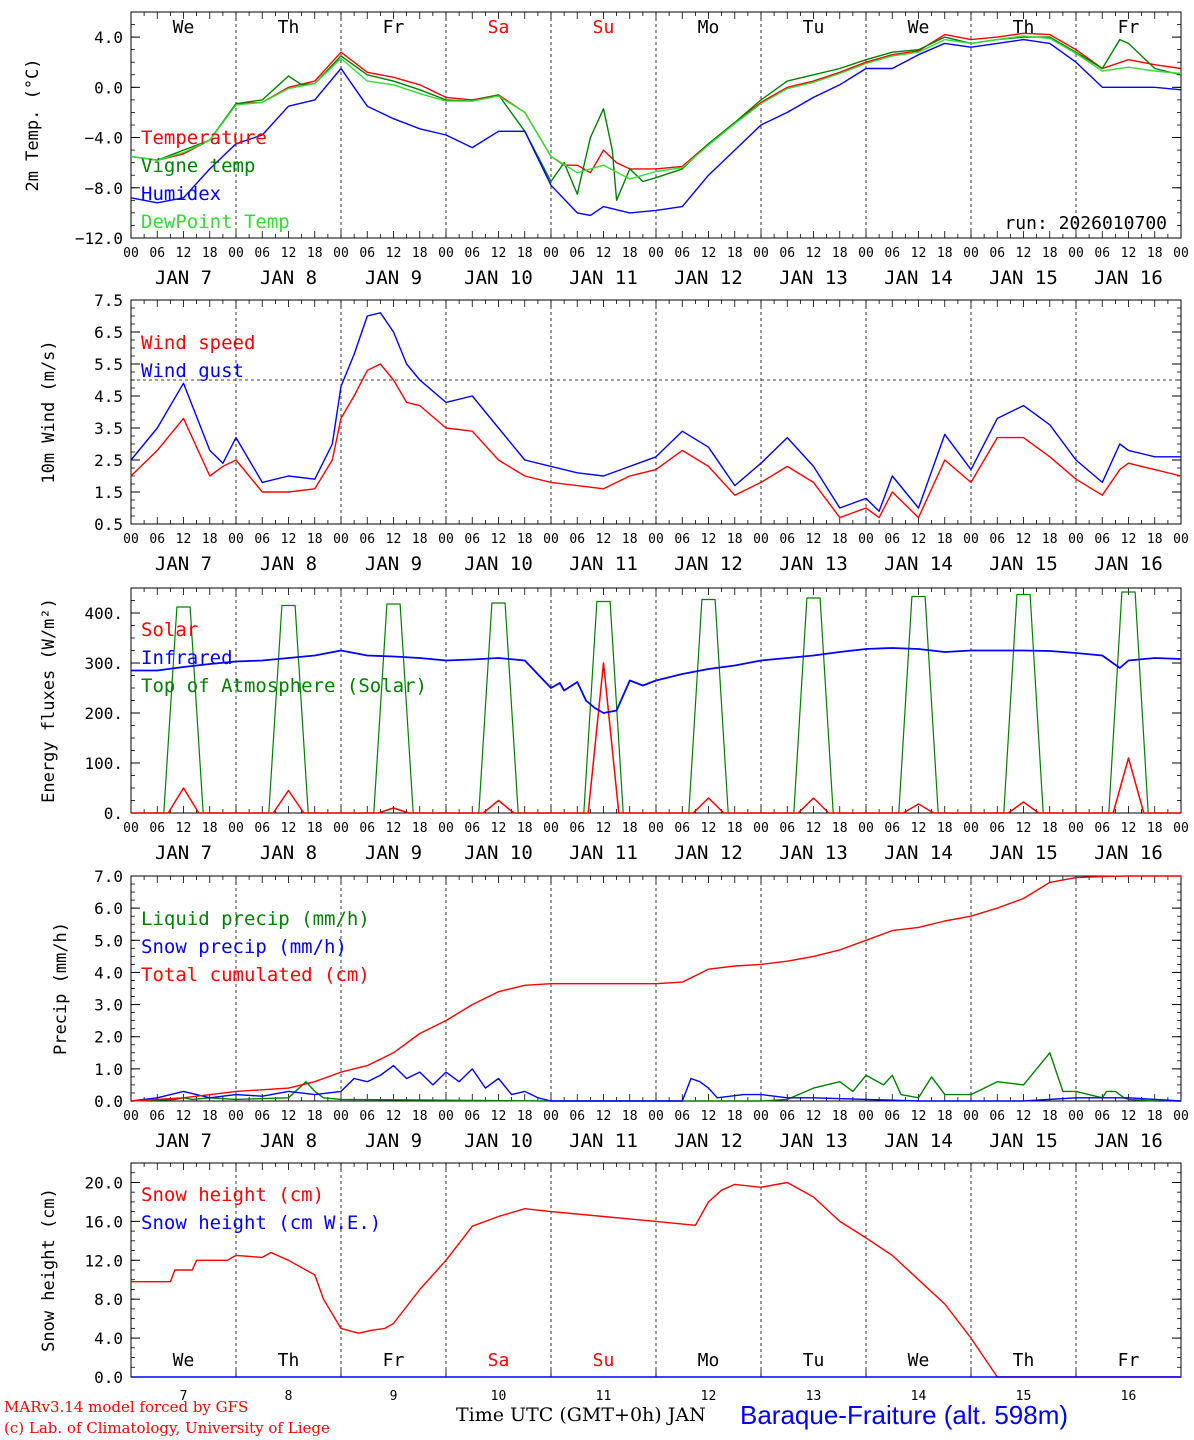  What do you see at coordinates (198, 343) in the screenshot?
I see `legend-entry: Wind speed` at bounding box center [198, 343].